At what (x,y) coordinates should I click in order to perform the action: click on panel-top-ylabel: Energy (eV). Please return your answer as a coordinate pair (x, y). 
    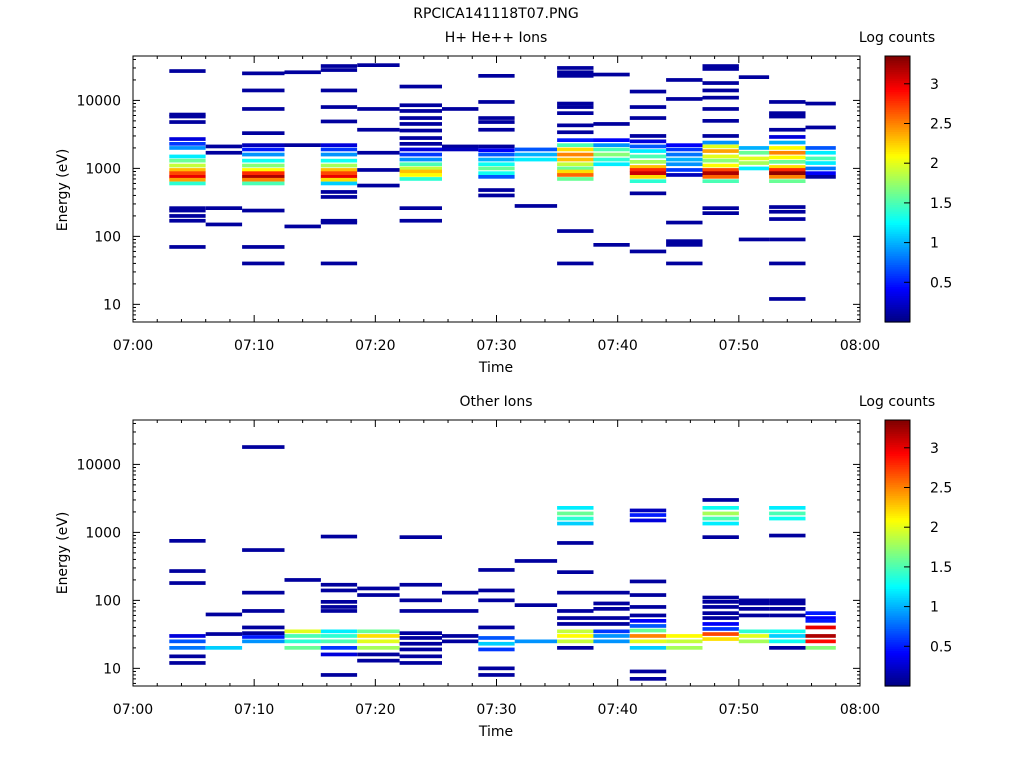
    Looking at the image, I should click on (63, 190).